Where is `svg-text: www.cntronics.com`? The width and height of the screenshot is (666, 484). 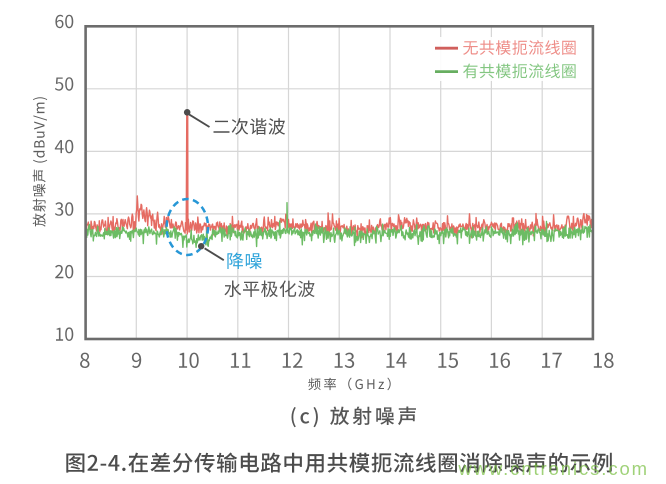 svg-text: www.cntronics.com is located at coordinates (553, 468).